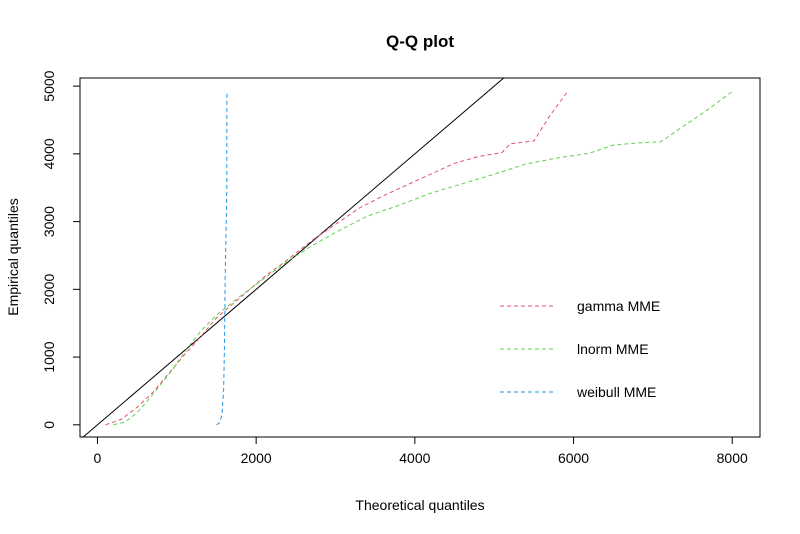 Image resolution: width=800 pixels, height=534 pixels. Describe the element at coordinates (98, 458) in the screenshot. I see `x-tick-label: 0` at that location.